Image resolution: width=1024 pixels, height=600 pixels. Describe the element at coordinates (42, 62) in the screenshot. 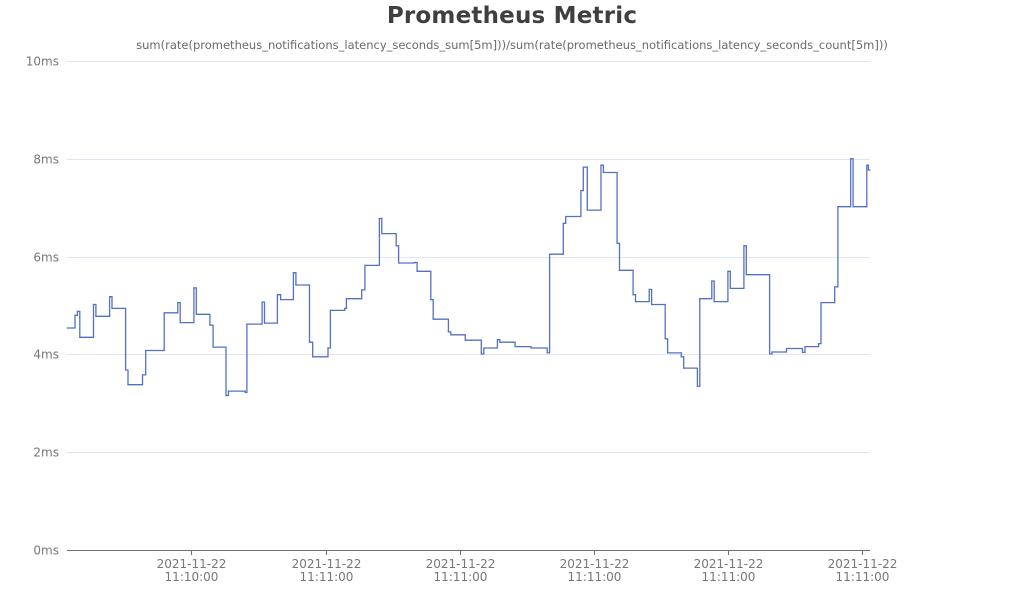

I see `y-tick-label: 10ms` at that location.